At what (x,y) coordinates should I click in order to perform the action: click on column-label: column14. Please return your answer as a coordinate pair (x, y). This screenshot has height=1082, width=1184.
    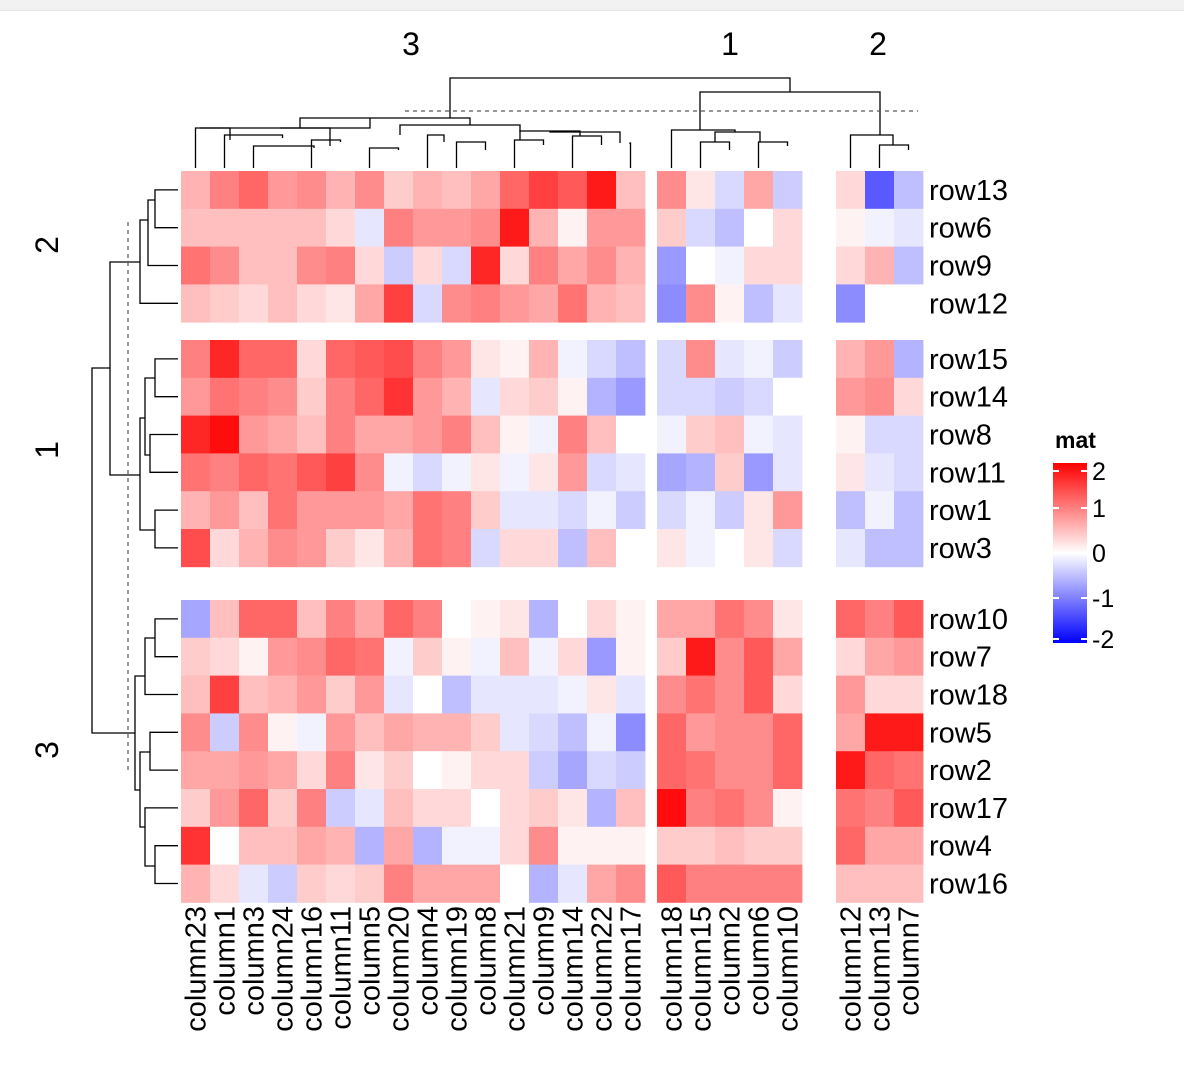
    Looking at the image, I should click on (574, 969).